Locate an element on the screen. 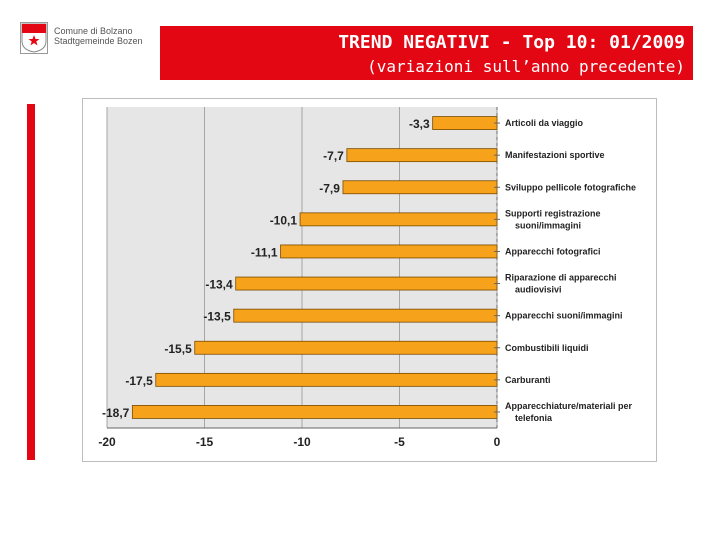 This screenshot has height=540, width=720. value-label: -13,4 is located at coordinates (219, 285).